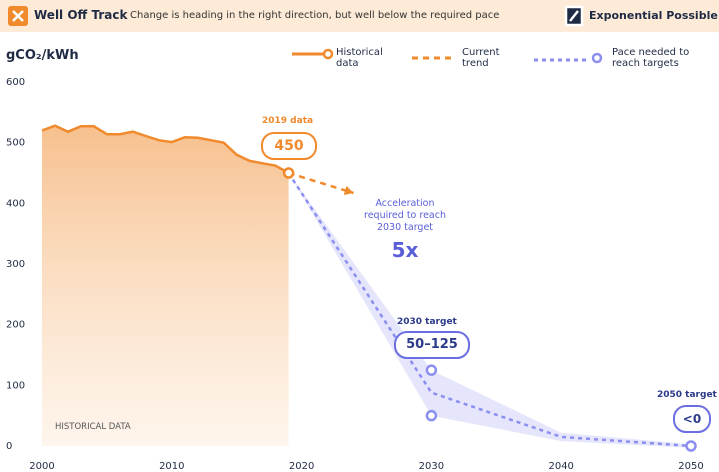  What do you see at coordinates (81, 15) in the screenshot?
I see `title: Well Off Track` at bounding box center [81, 15].